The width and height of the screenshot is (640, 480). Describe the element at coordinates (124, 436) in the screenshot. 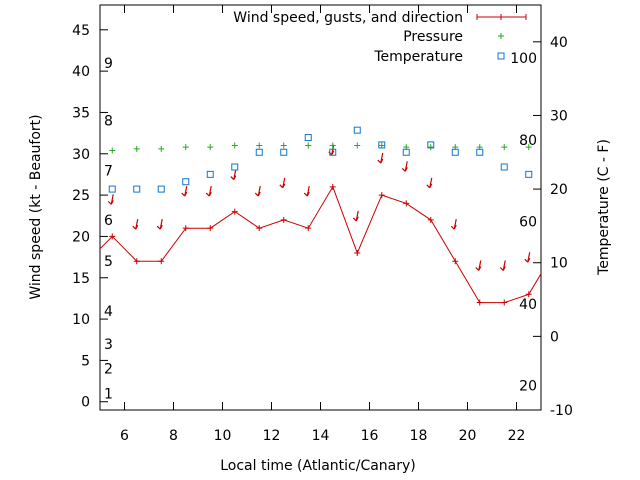

I see `x-tick-label: 6` at that location.